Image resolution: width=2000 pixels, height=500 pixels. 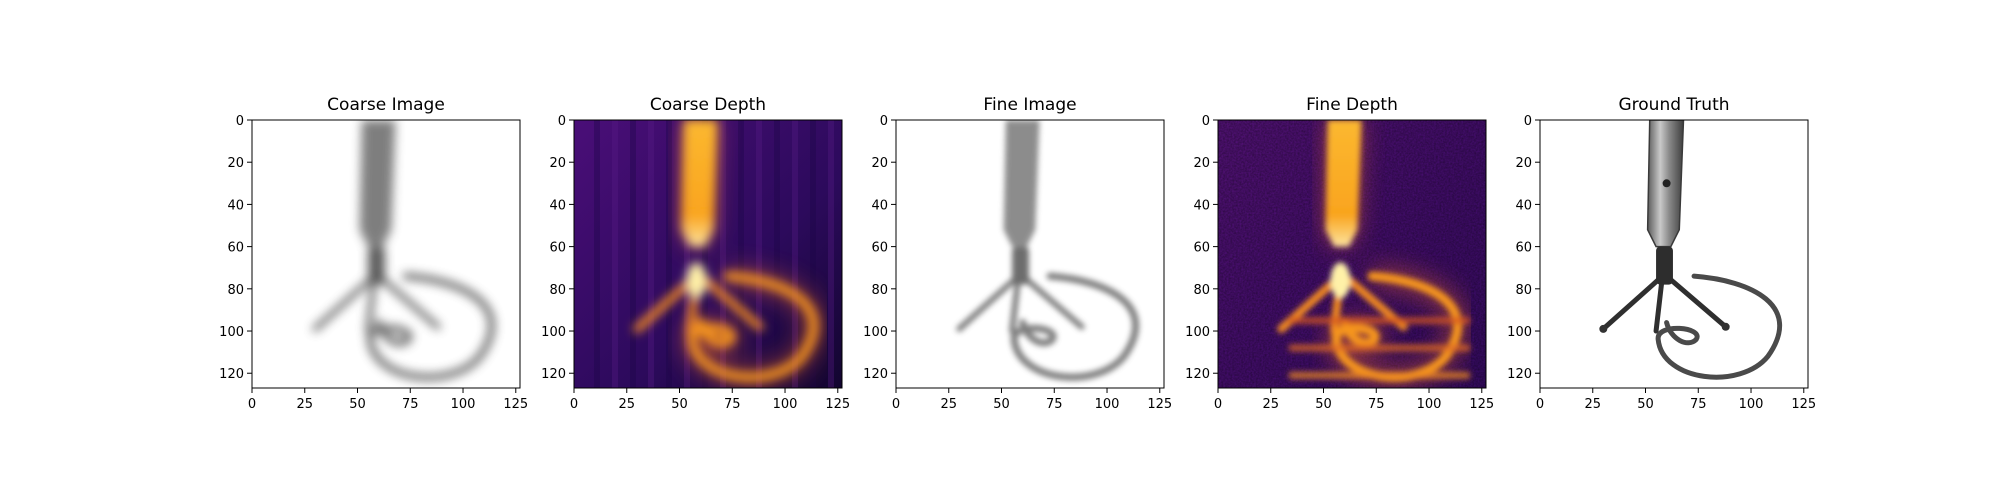 I want to click on panel-title: Ground Truth, so click(x=1673, y=105).